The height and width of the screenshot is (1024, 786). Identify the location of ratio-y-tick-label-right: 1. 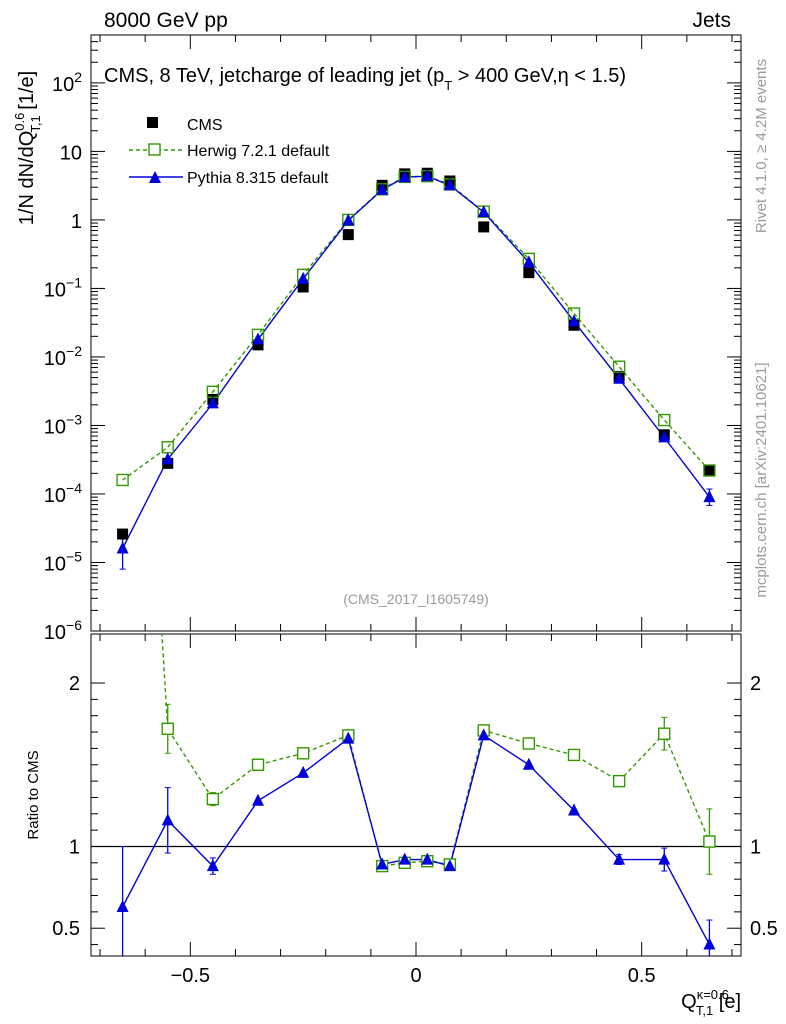
(755, 847).